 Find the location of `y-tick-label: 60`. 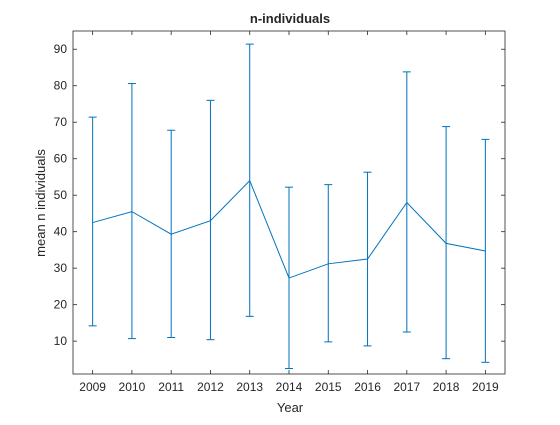

y-tick-label: 60 is located at coordinates (61, 159).